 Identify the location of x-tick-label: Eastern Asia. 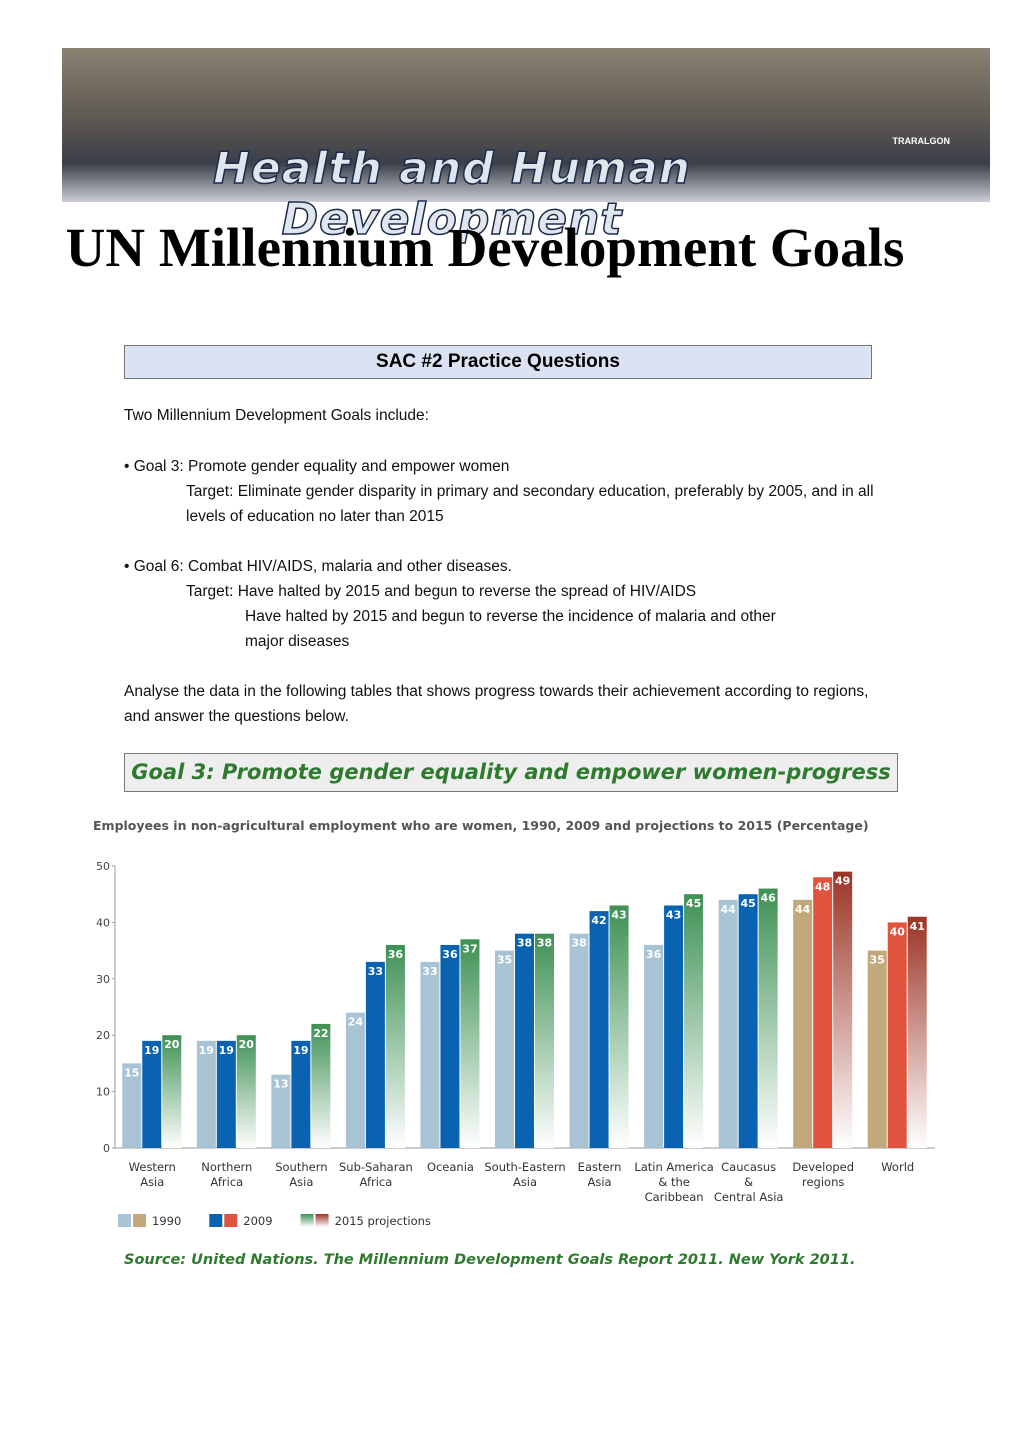
(600, 1174).